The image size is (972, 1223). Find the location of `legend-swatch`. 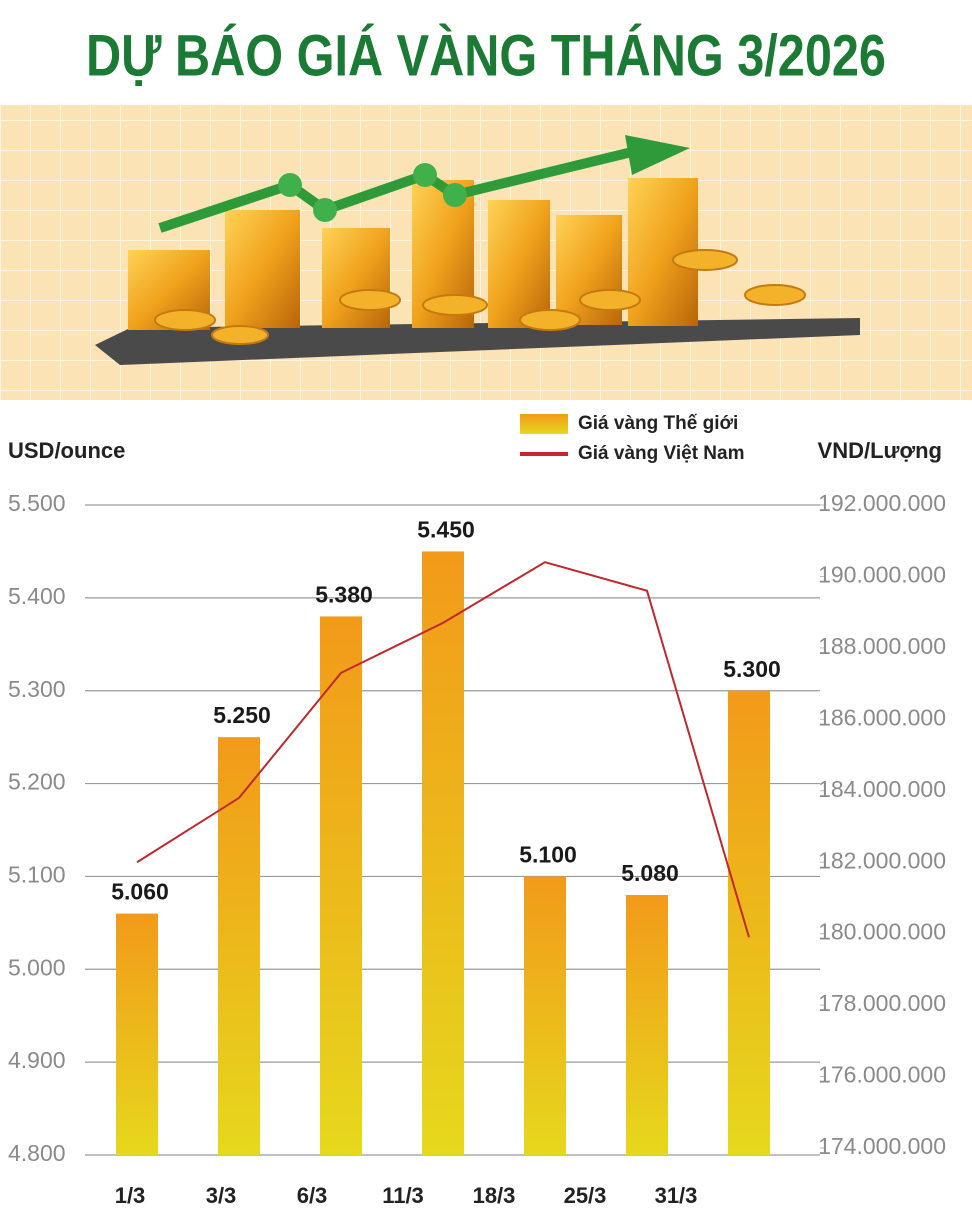

legend-swatch is located at coordinates (544, 424).